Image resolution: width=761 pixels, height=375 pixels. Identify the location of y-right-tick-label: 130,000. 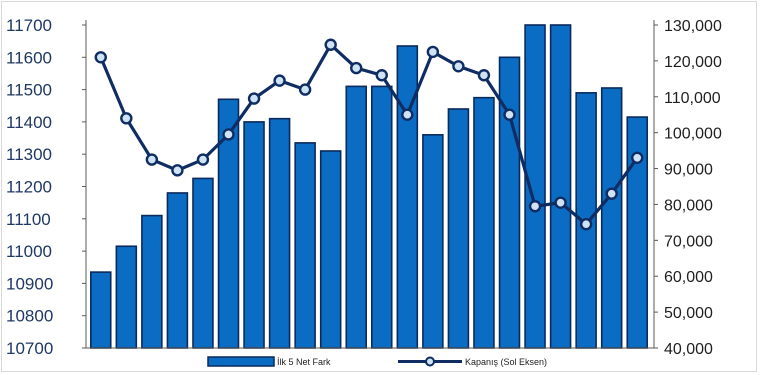
(693, 26).